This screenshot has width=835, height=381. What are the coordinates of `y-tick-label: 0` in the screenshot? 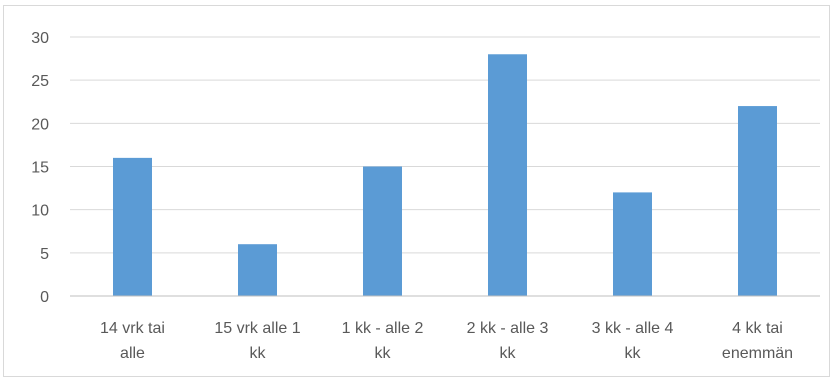 It's located at (44, 297).